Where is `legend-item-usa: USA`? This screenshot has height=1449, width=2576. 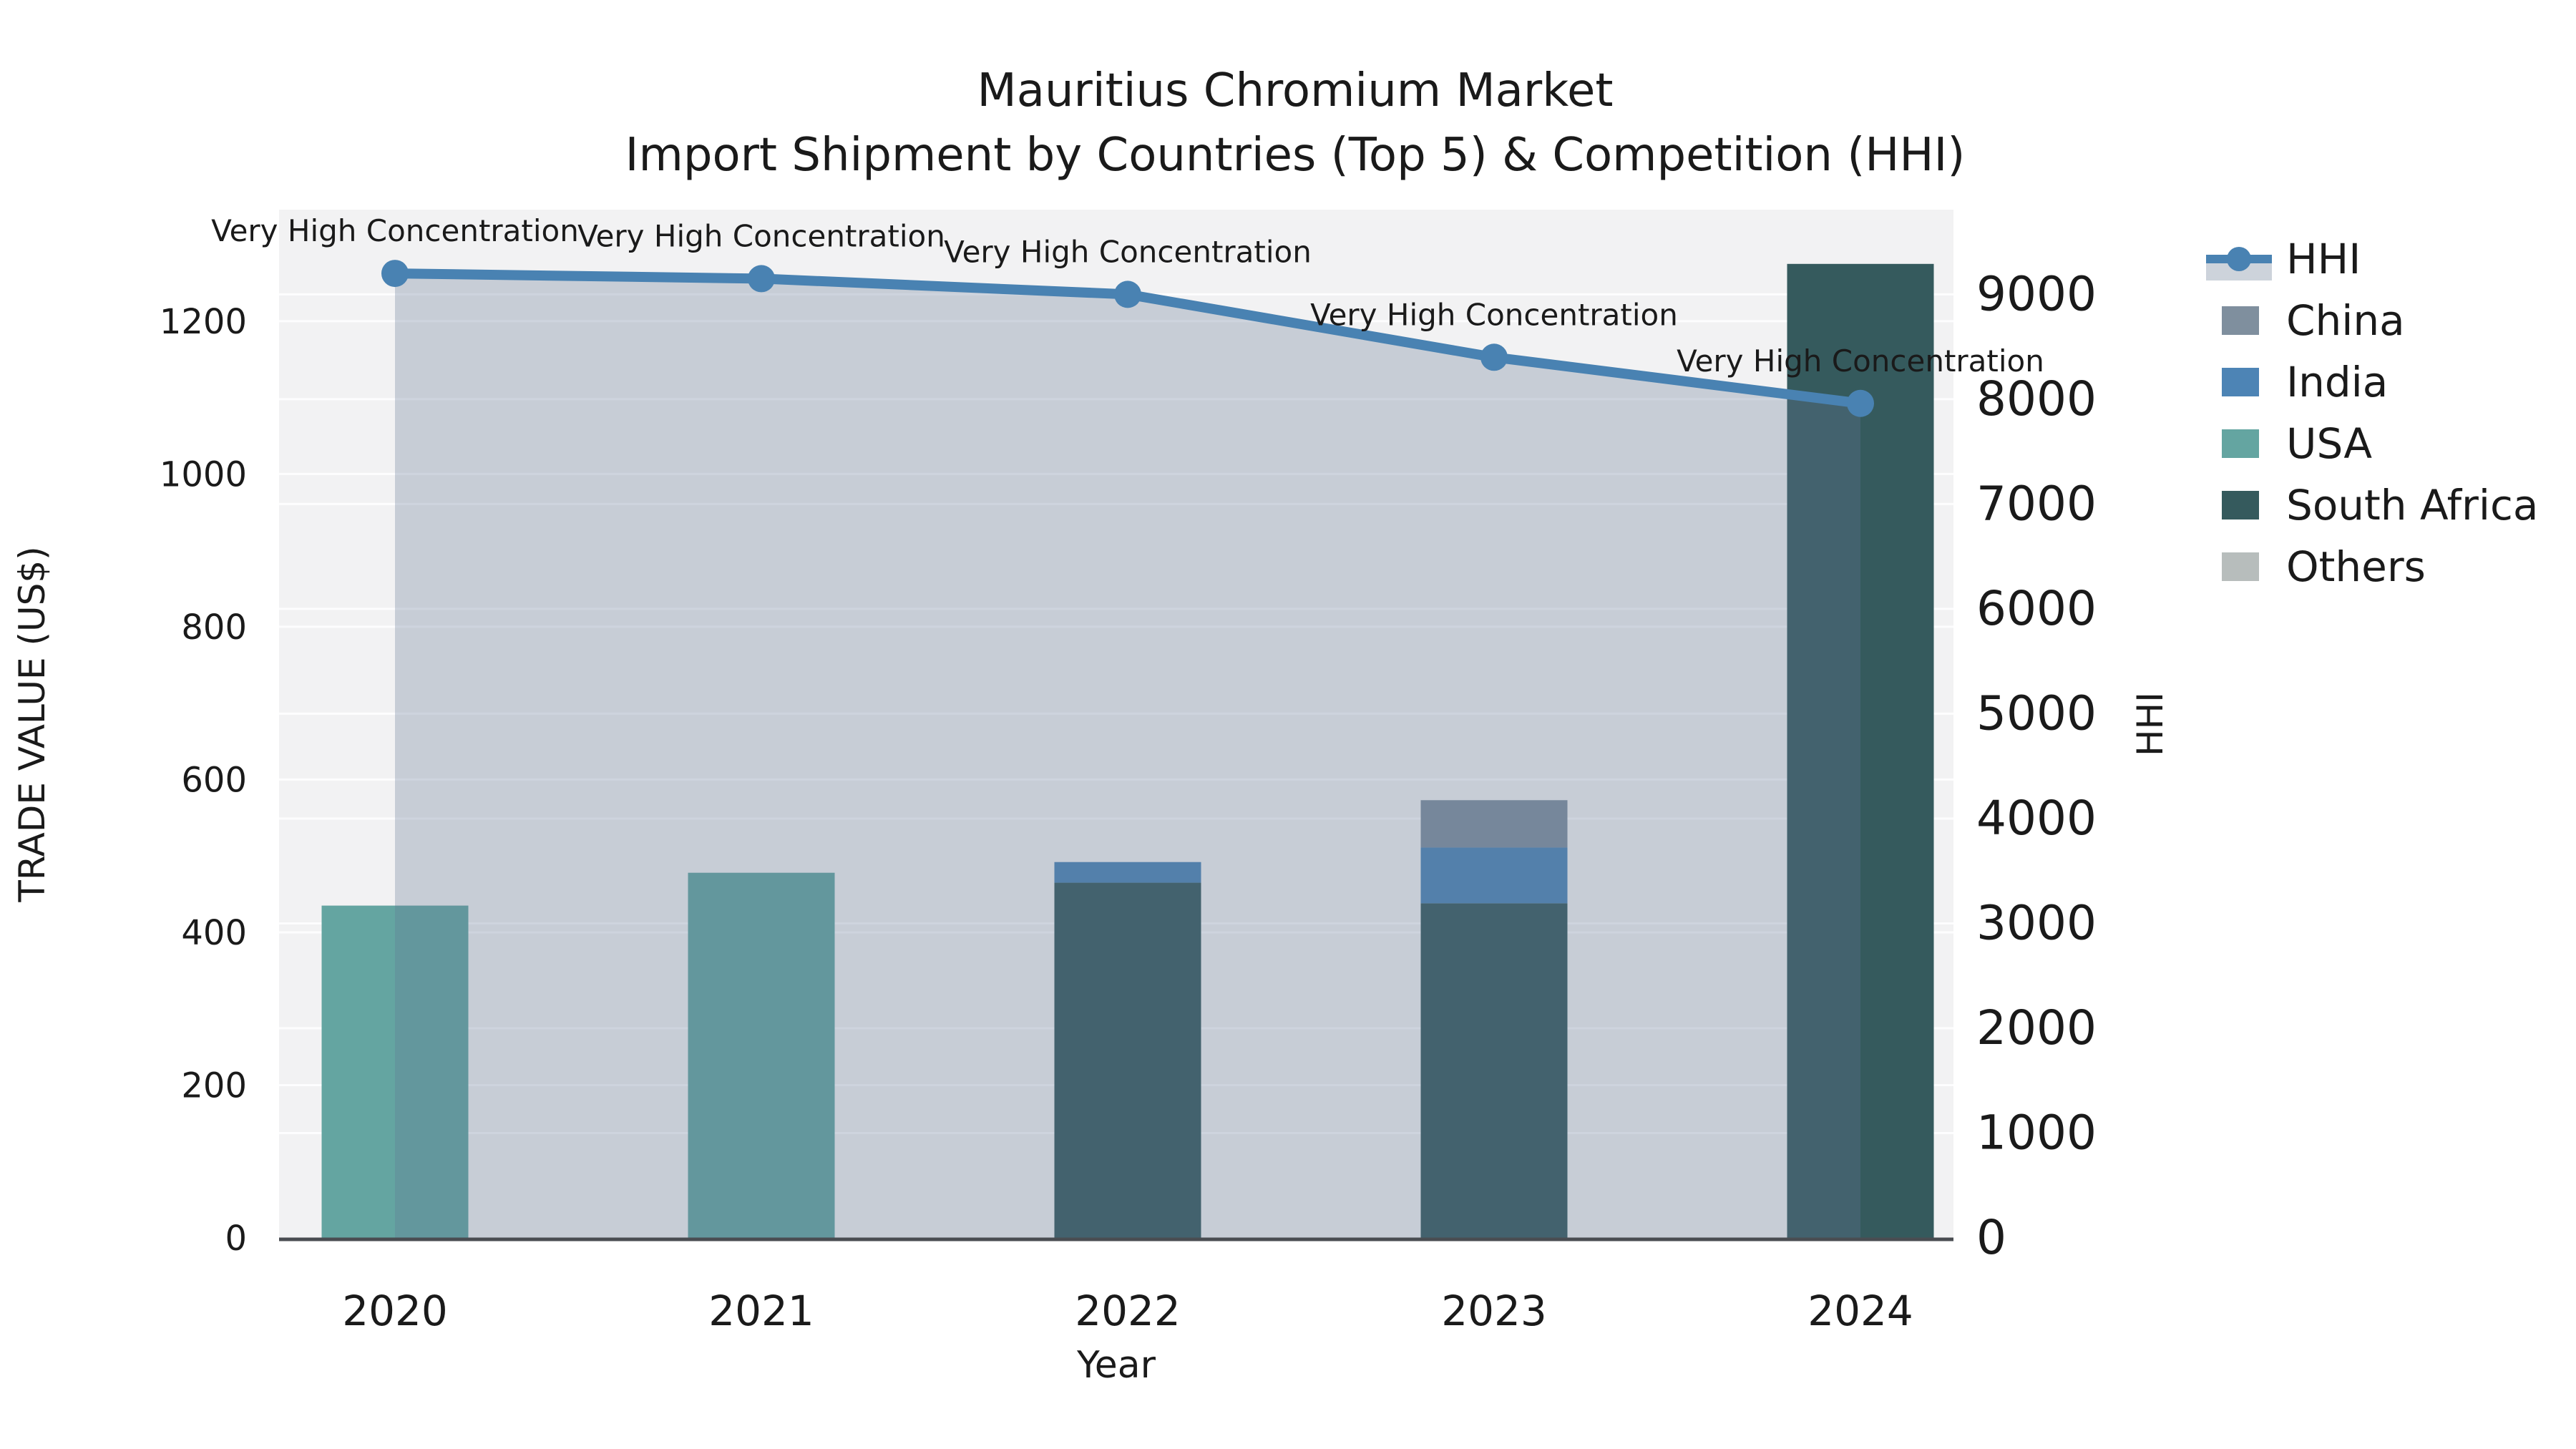 legend-item-usa: USA is located at coordinates (2297, 443).